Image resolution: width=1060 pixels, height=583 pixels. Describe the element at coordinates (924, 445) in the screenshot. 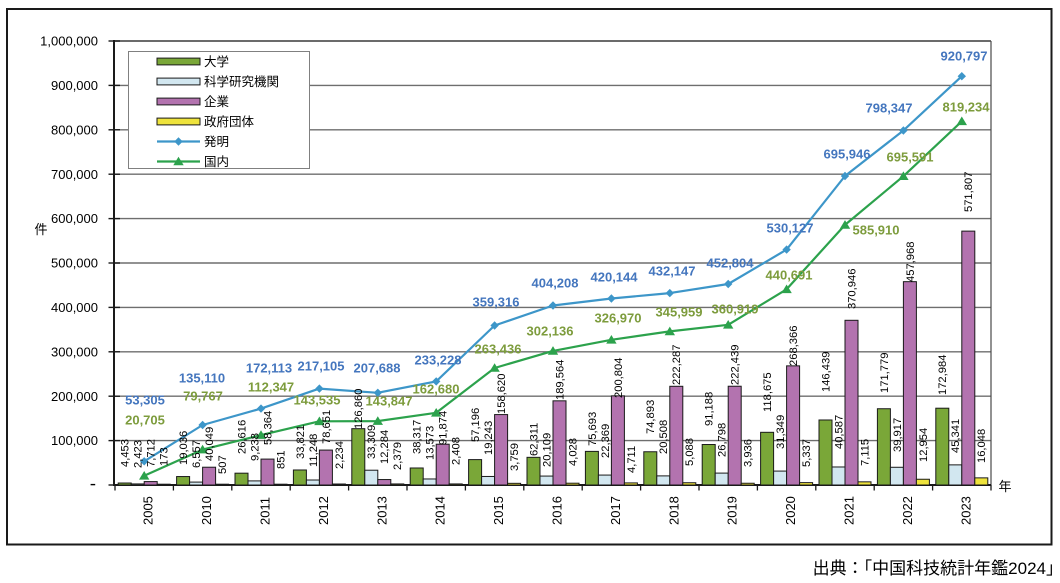

I see `svg-text: 12,954` at that location.